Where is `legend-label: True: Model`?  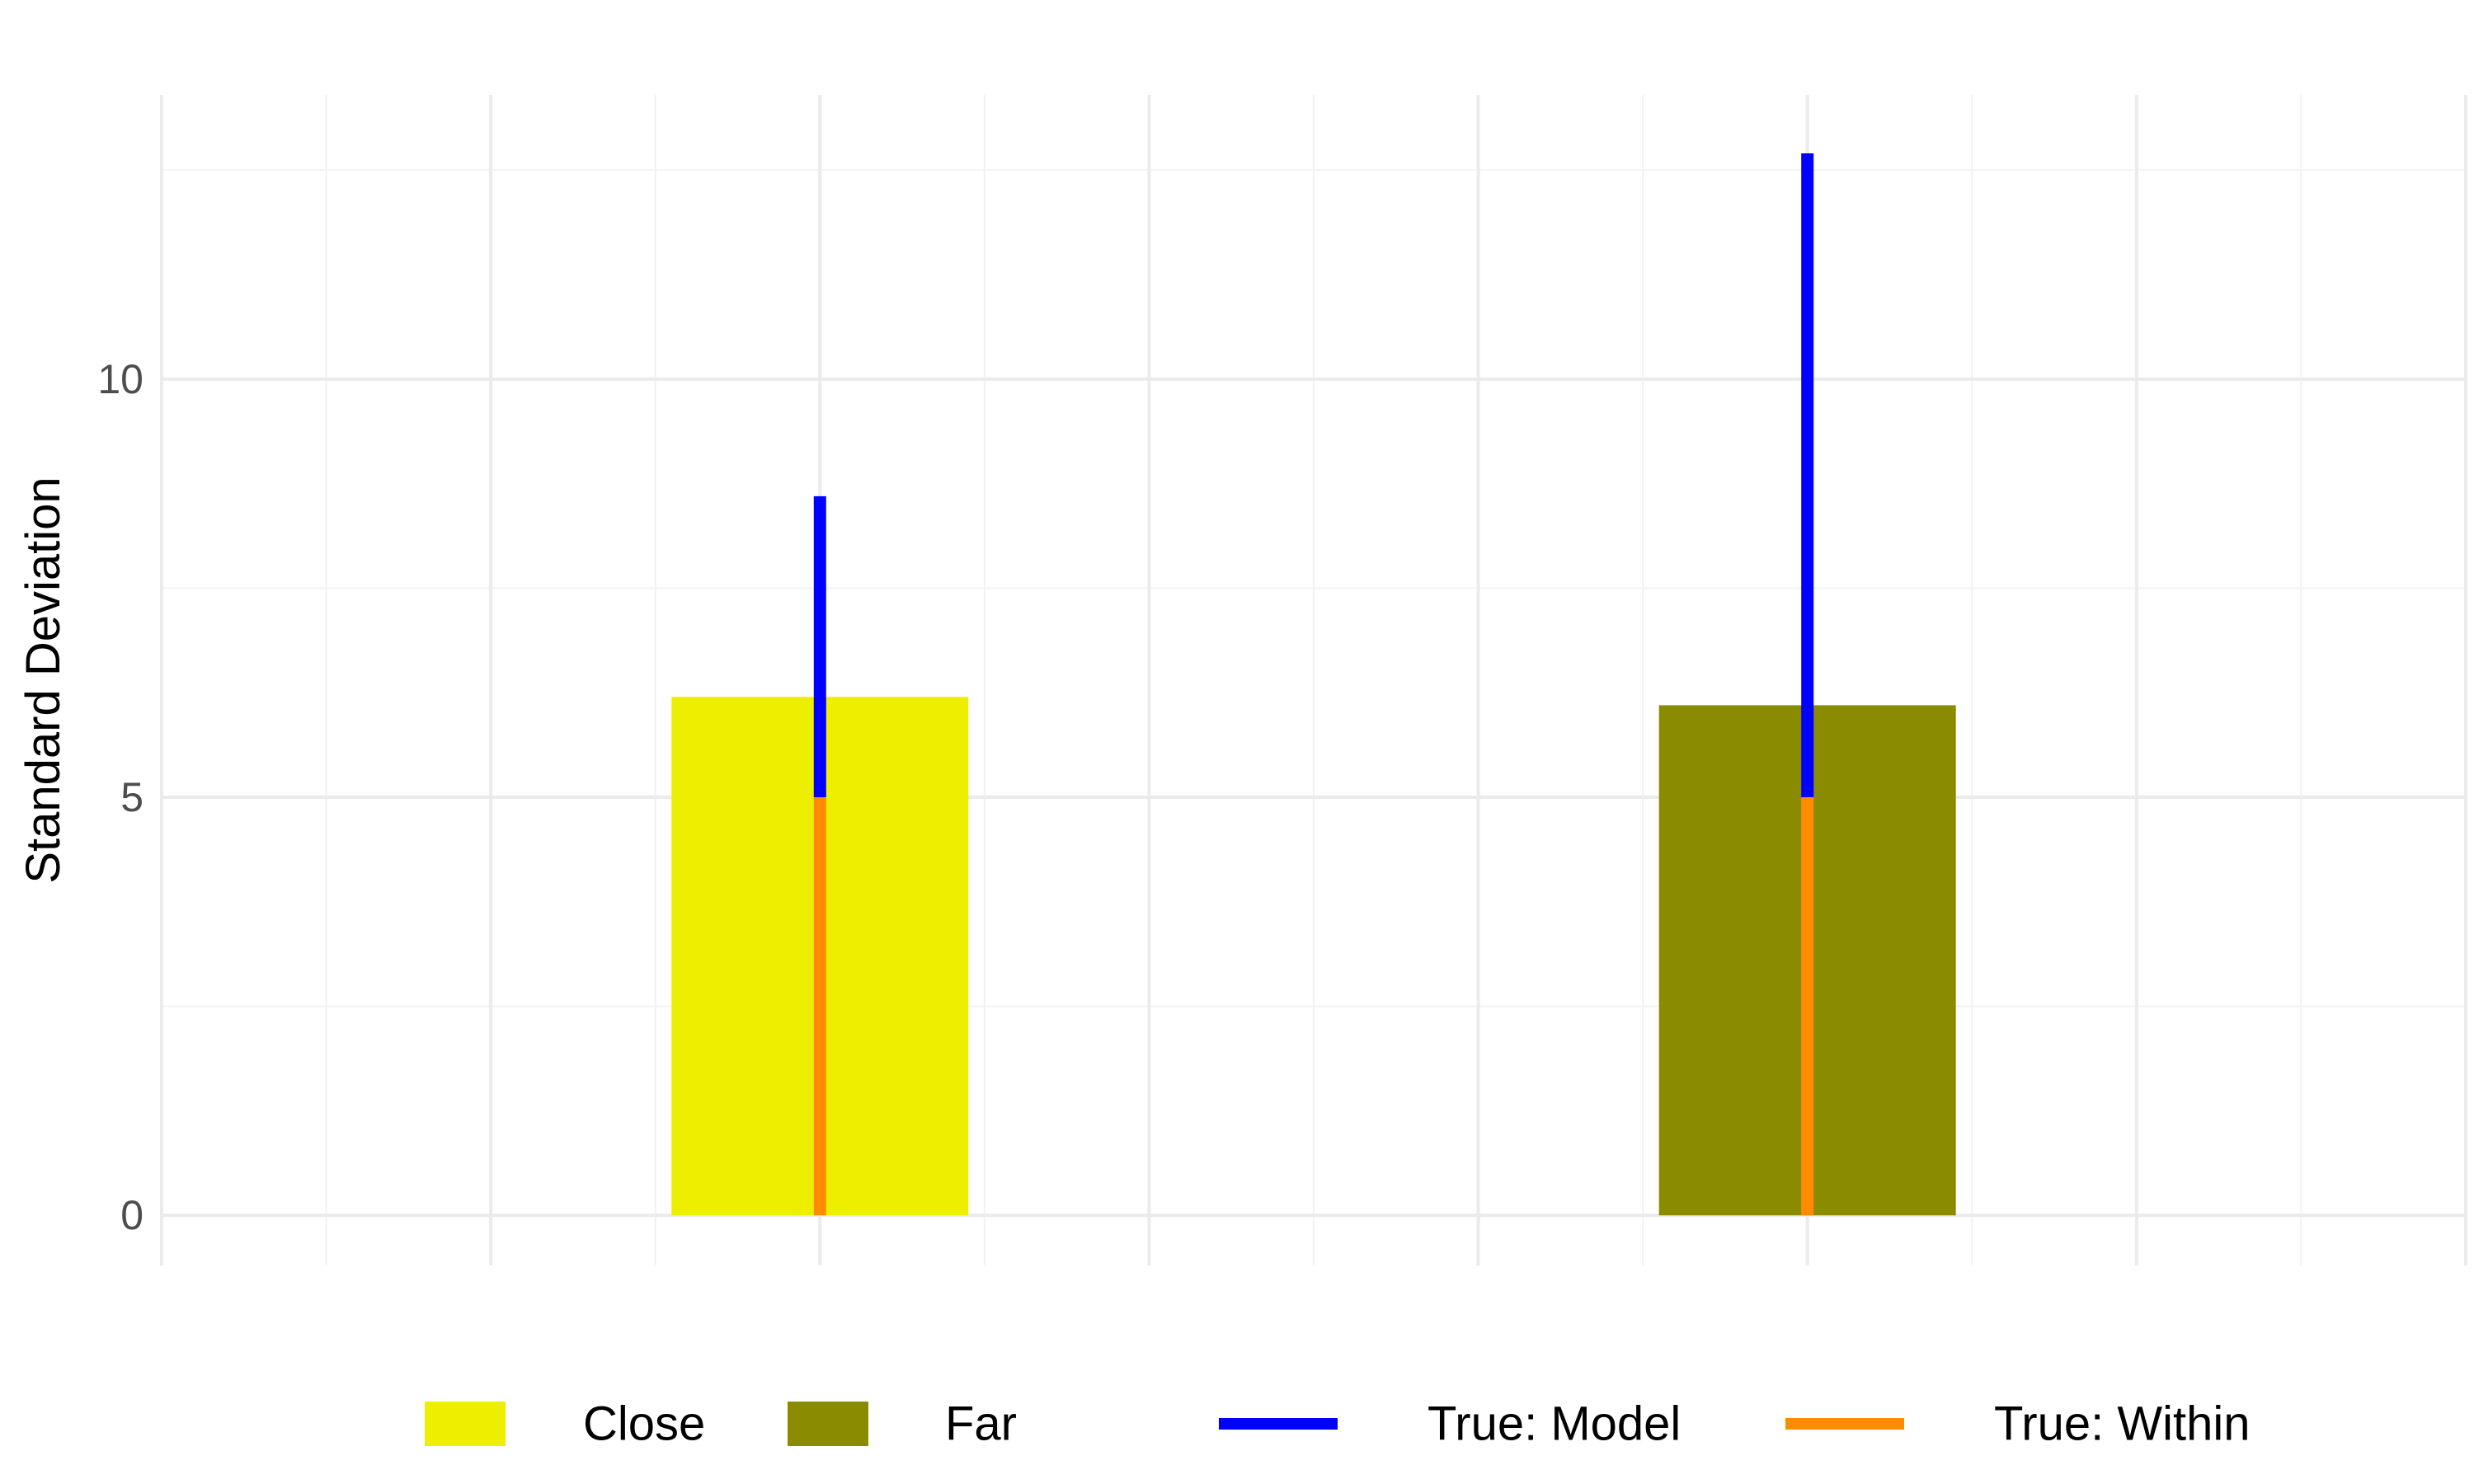 legend-label: True: Model is located at coordinates (1554, 1424).